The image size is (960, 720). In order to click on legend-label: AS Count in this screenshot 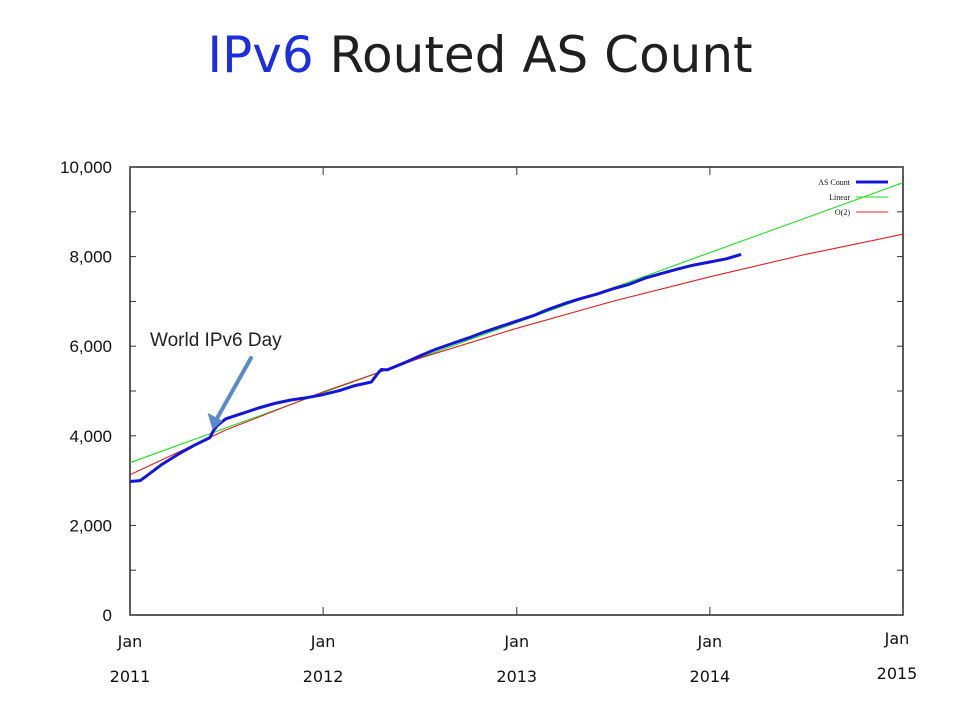, I will do `click(834, 182)`.